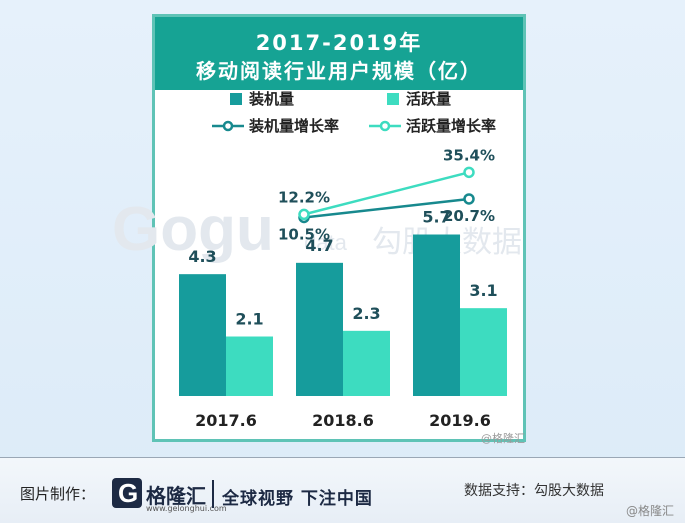 This screenshot has width=685, height=523. I want to click on bar-label-install: 5.7, so click(436, 217).